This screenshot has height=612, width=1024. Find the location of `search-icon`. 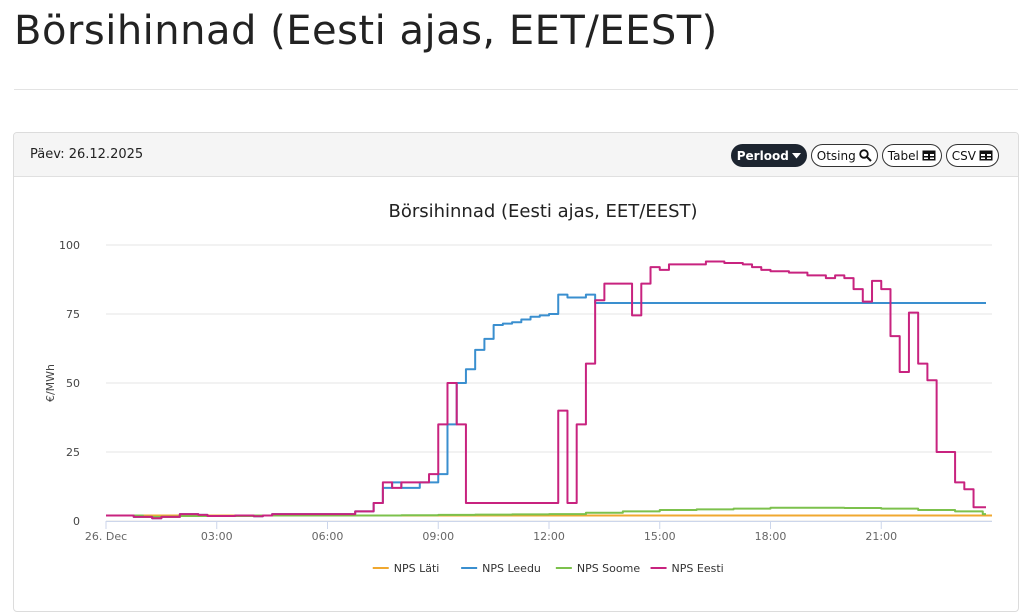

search-icon is located at coordinates (865, 155).